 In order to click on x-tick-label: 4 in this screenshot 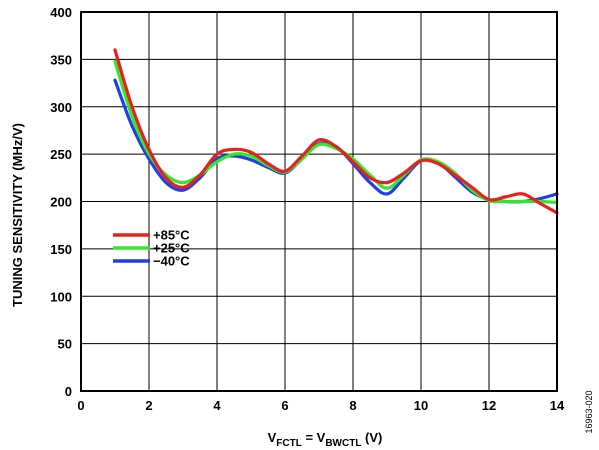, I will do `click(217, 405)`.